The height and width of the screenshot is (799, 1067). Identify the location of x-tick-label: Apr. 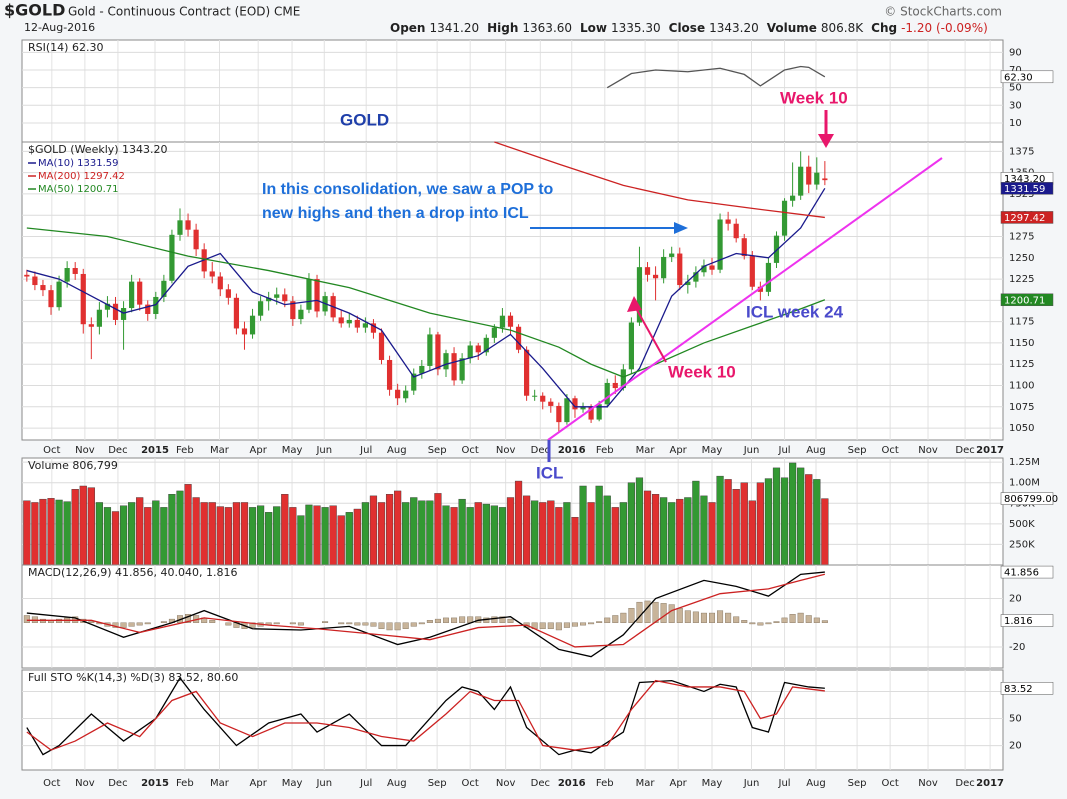
(259, 450).